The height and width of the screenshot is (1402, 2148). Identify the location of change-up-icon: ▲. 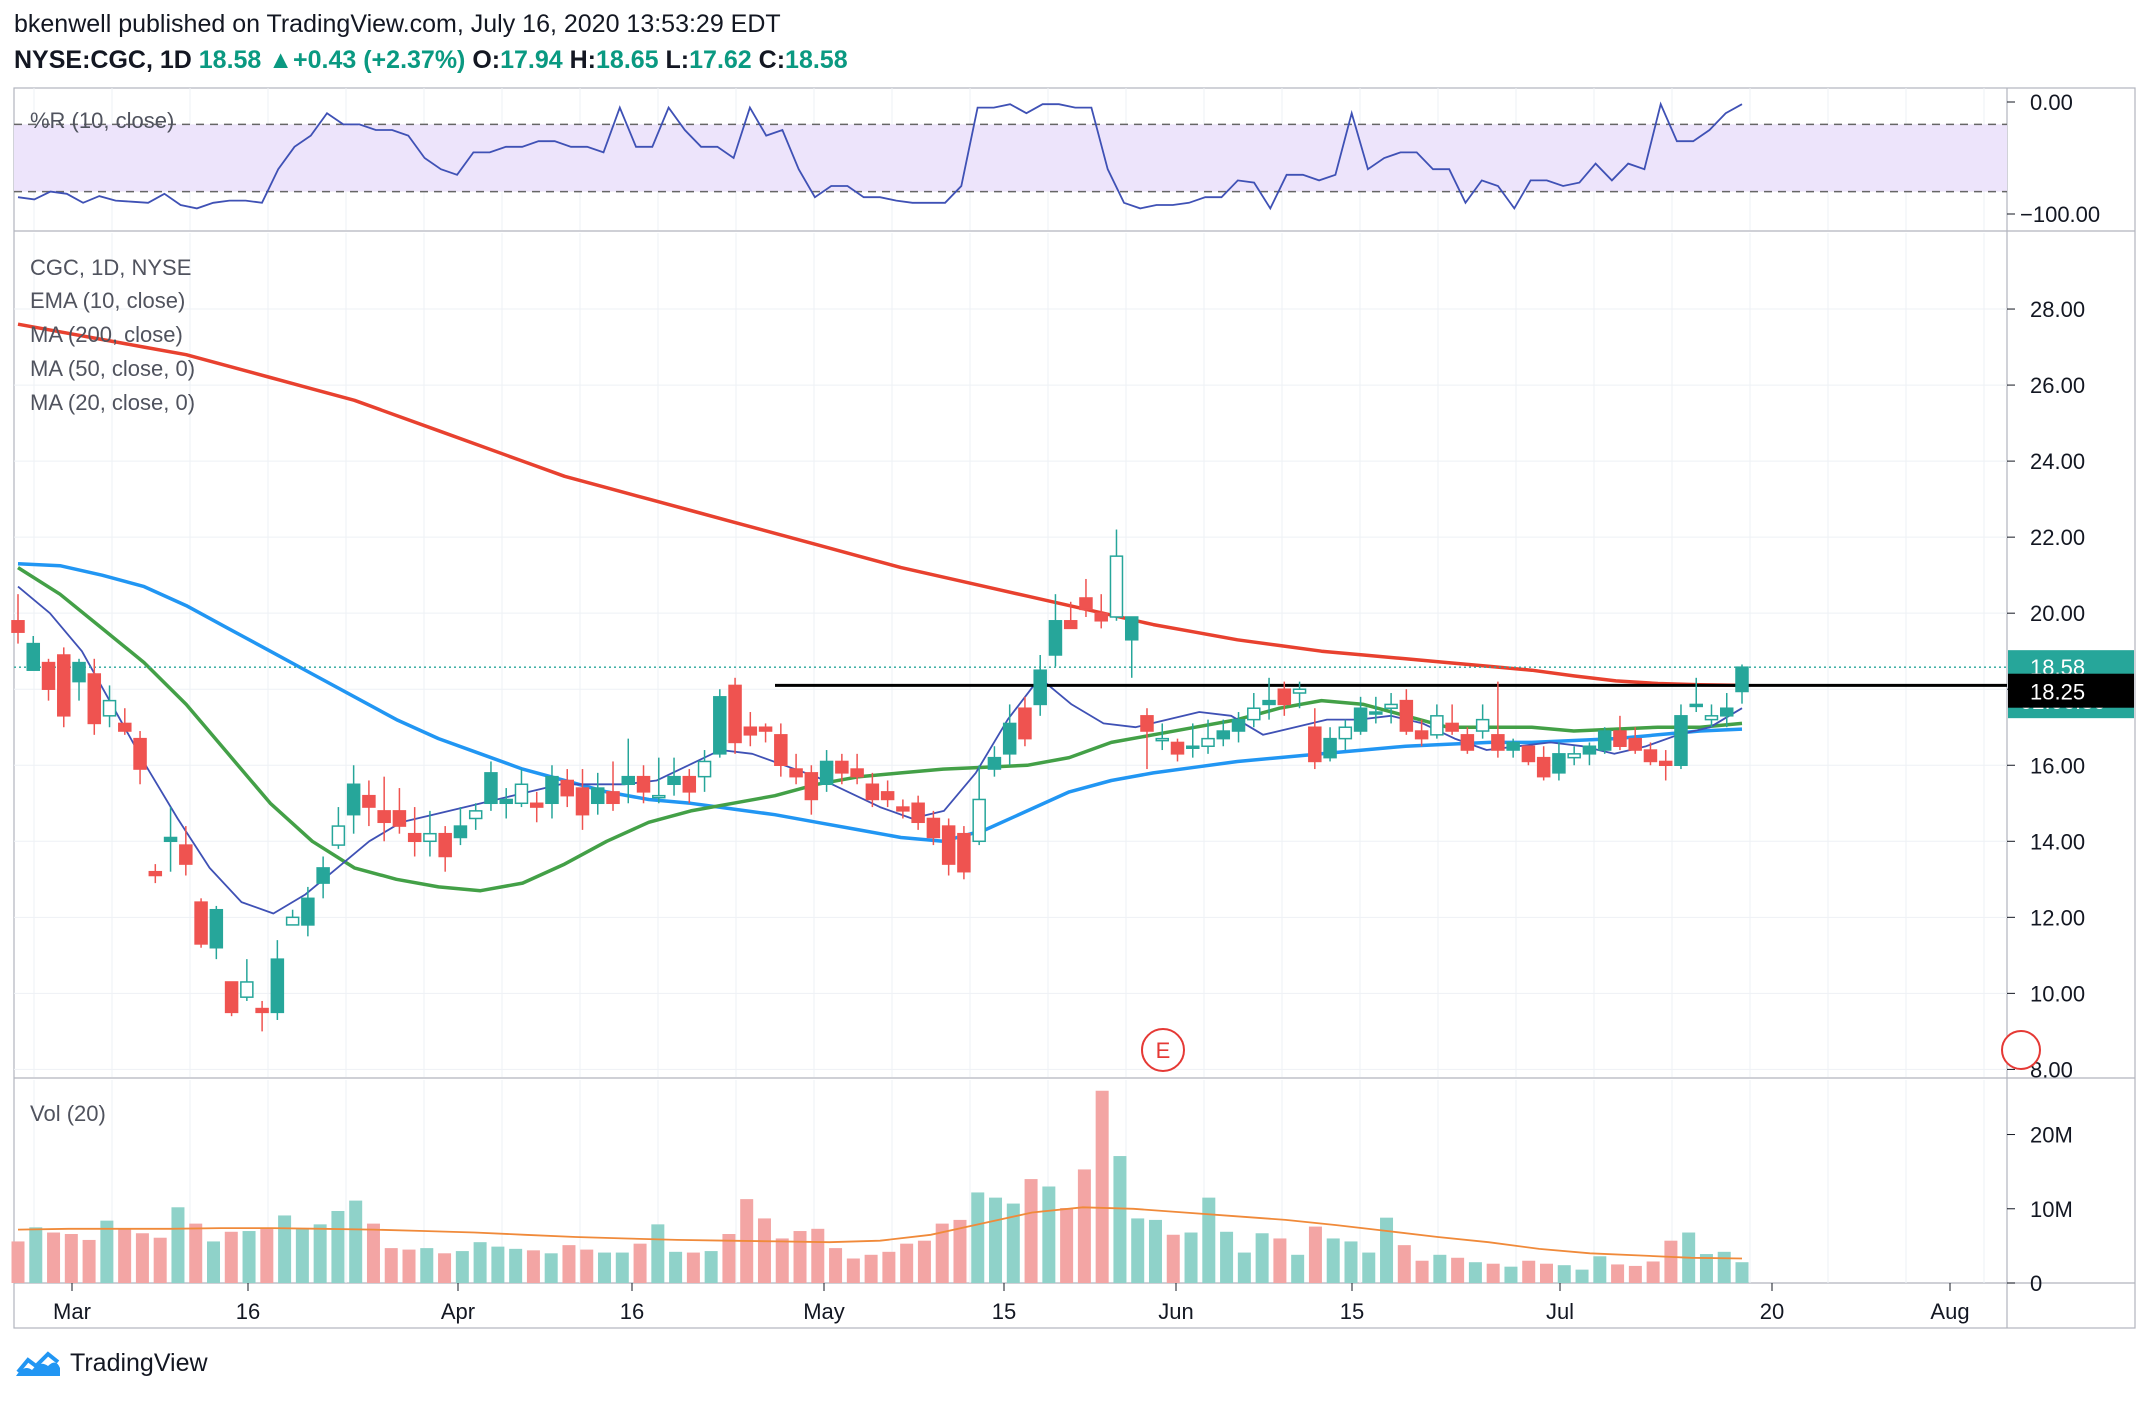
(281, 60).